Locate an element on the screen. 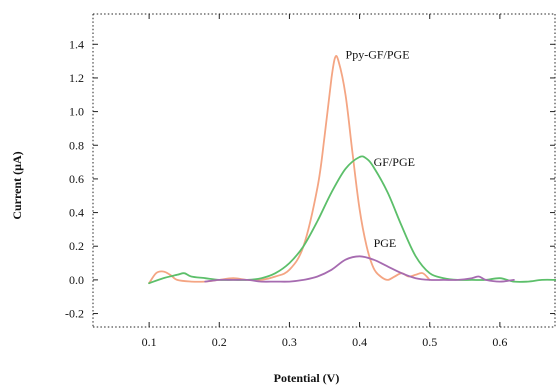  annotation-layer: Ppy-GF/PGE GF/PGE PGE is located at coordinates (380, 148).